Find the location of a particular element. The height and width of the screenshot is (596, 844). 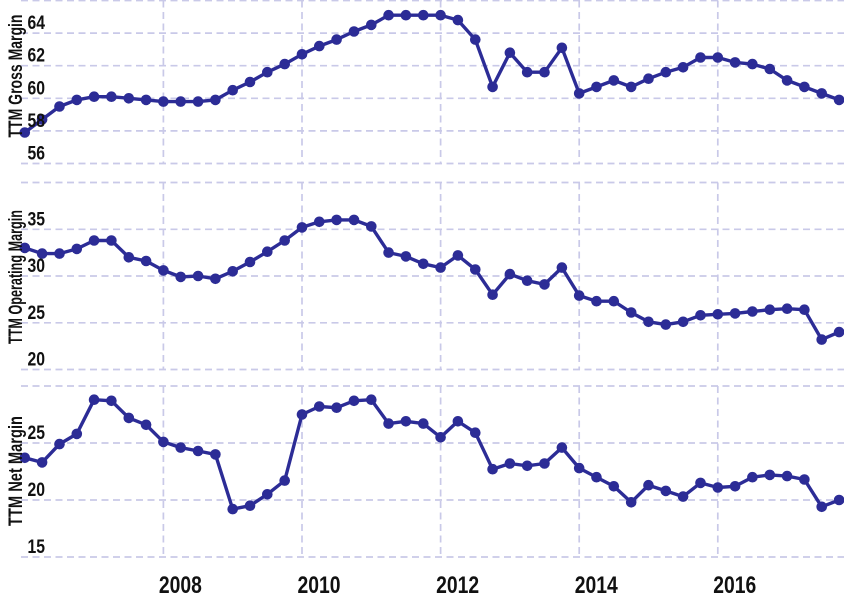

x-tick-label: 2012 is located at coordinates (457, 584).